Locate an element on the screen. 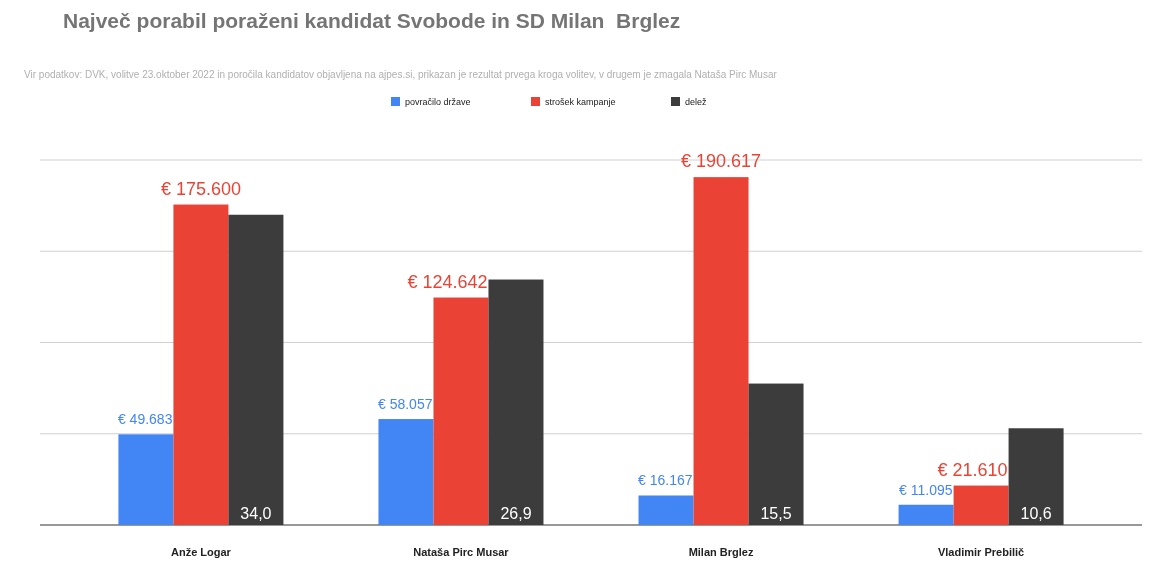  data-label: € 124.642 is located at coordinates (447, 281).